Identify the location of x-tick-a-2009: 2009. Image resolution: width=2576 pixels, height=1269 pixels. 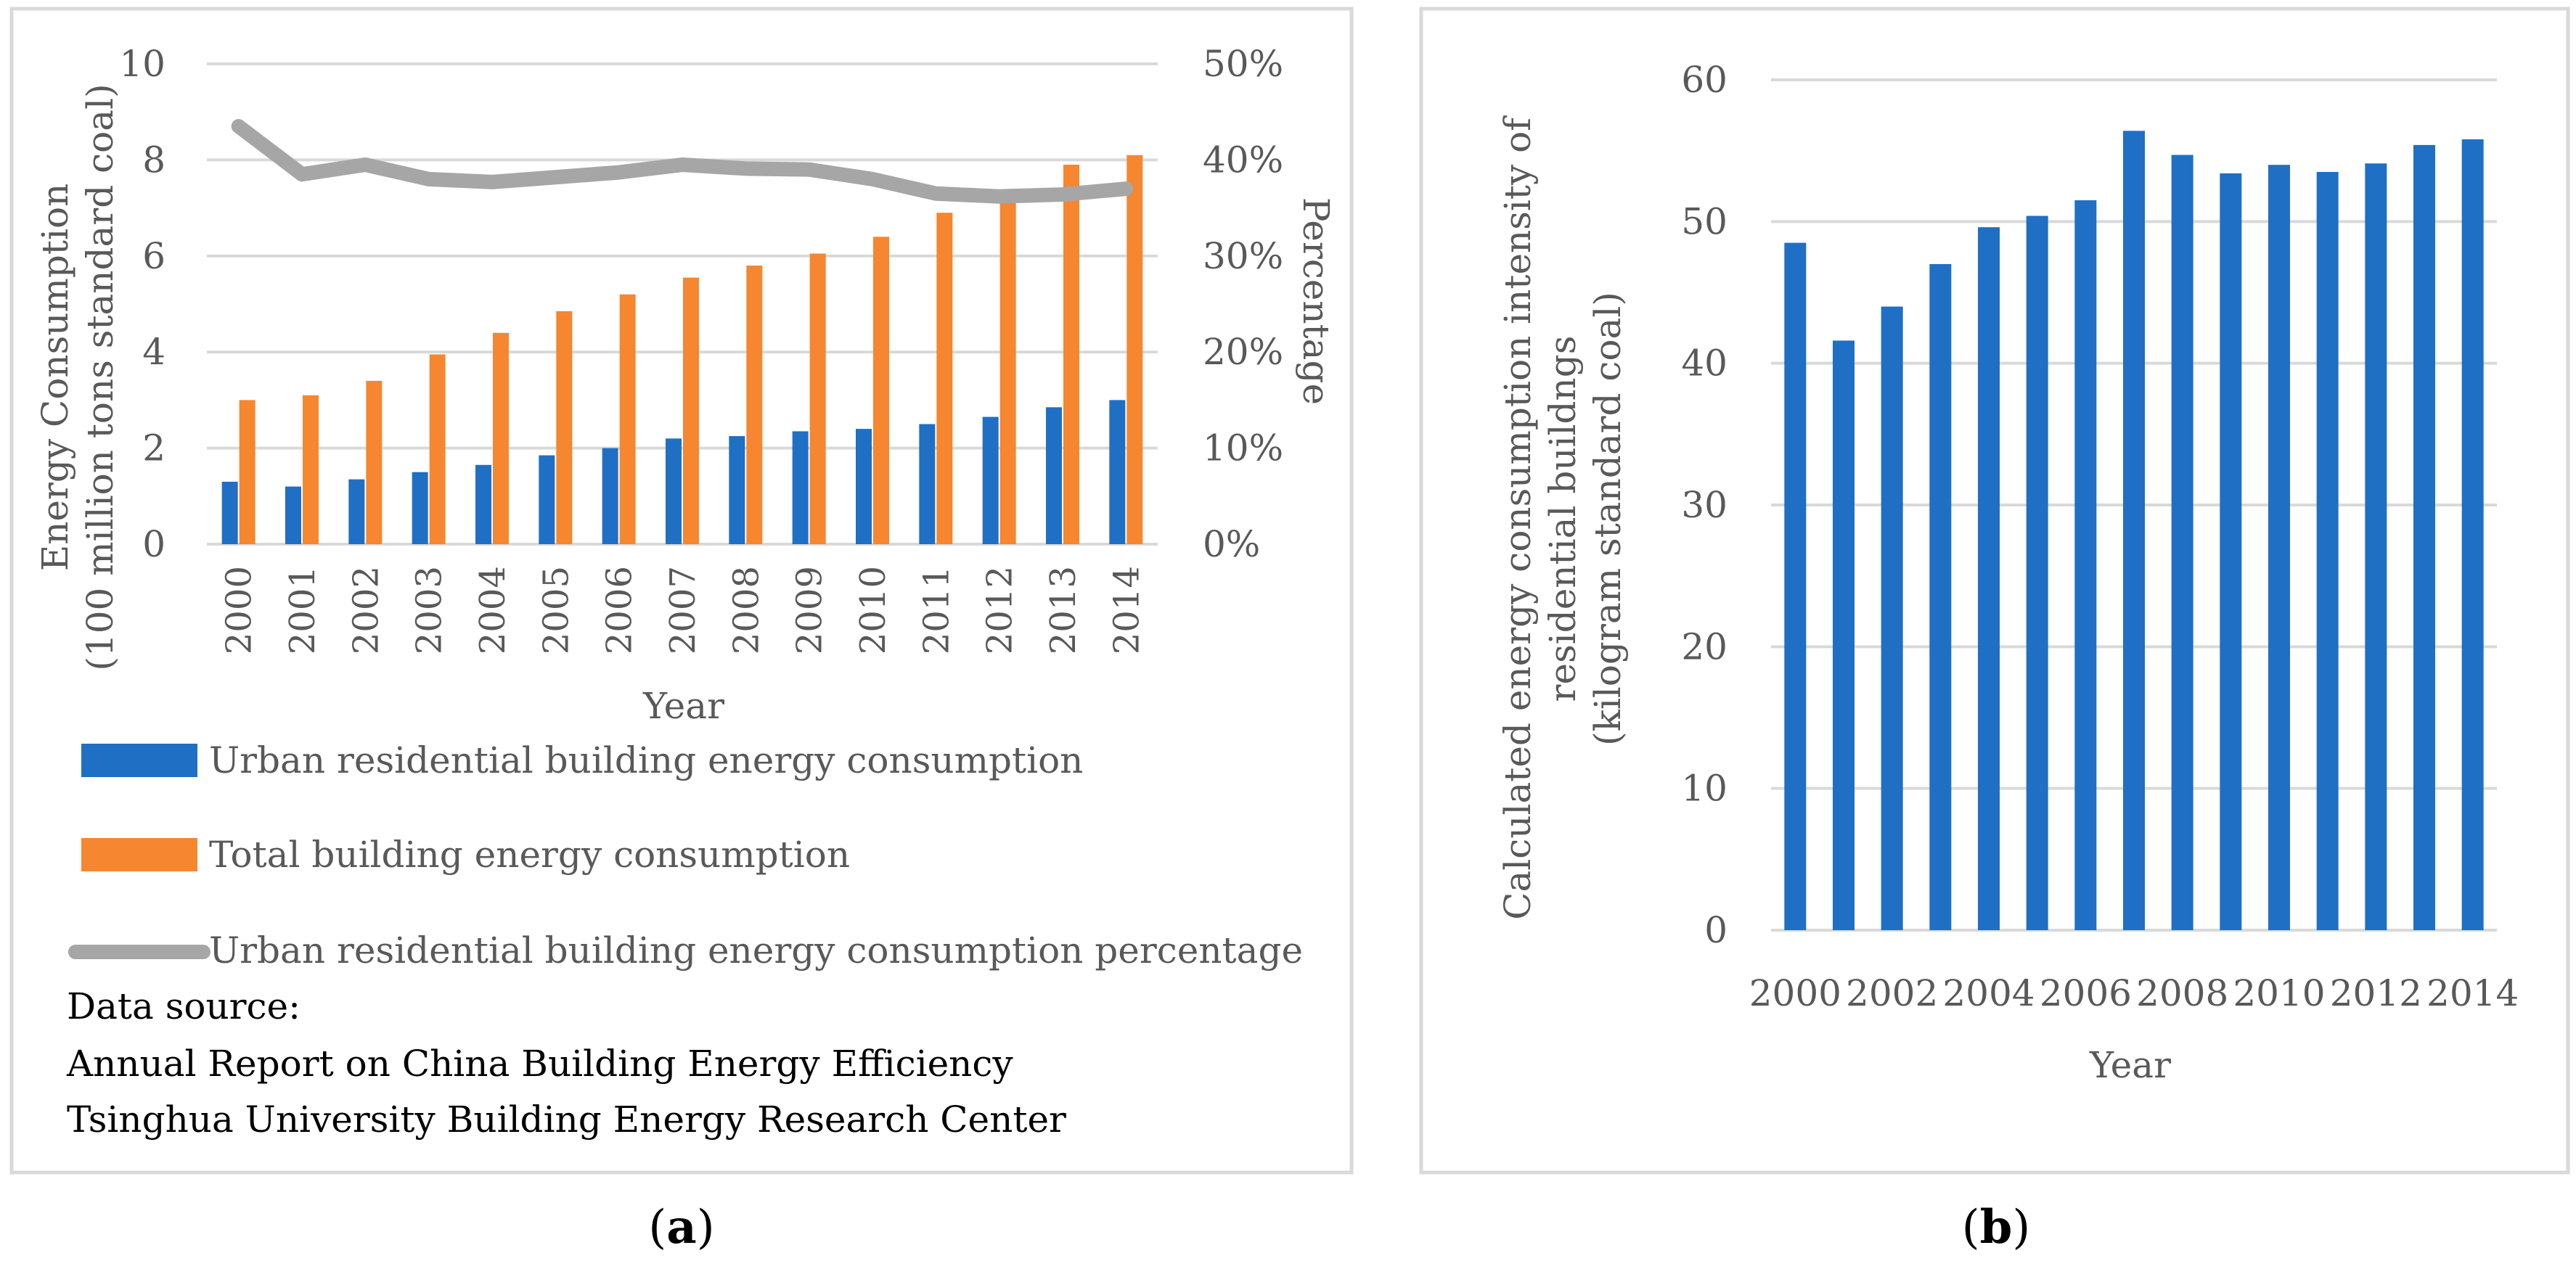
(810, 610).